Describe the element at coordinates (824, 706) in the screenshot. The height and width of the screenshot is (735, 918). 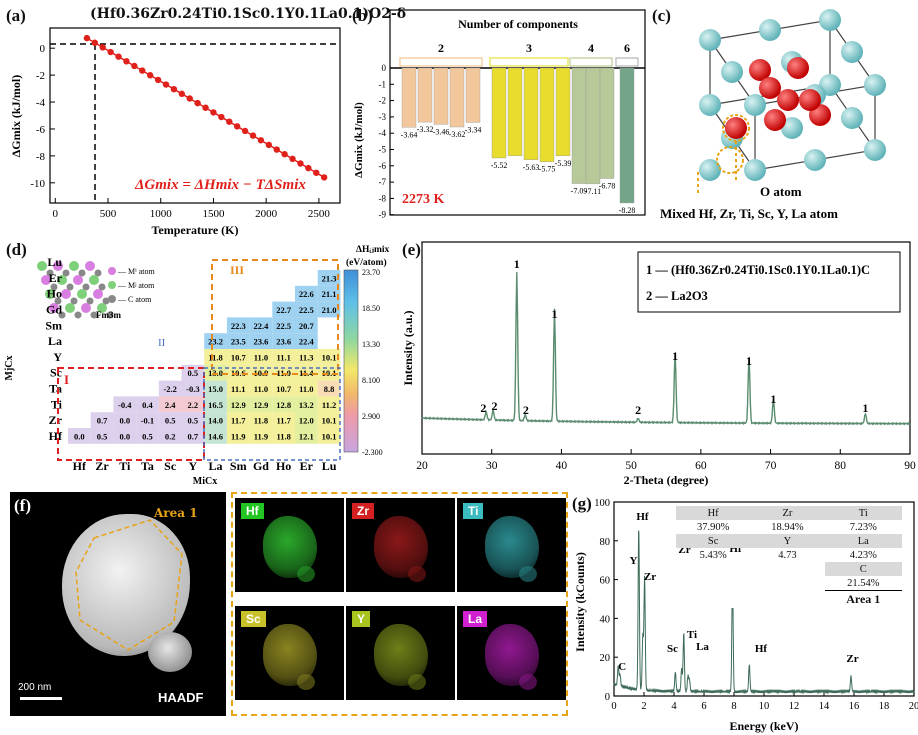
I see `g-xtick: 14` at that location.